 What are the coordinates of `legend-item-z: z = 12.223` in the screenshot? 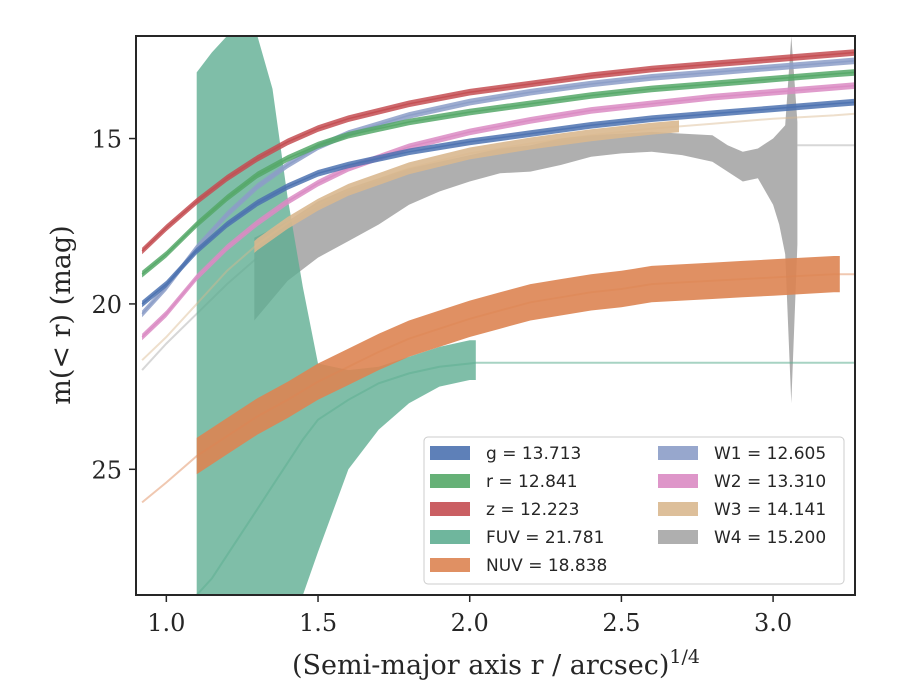 It's located at (504, 510).